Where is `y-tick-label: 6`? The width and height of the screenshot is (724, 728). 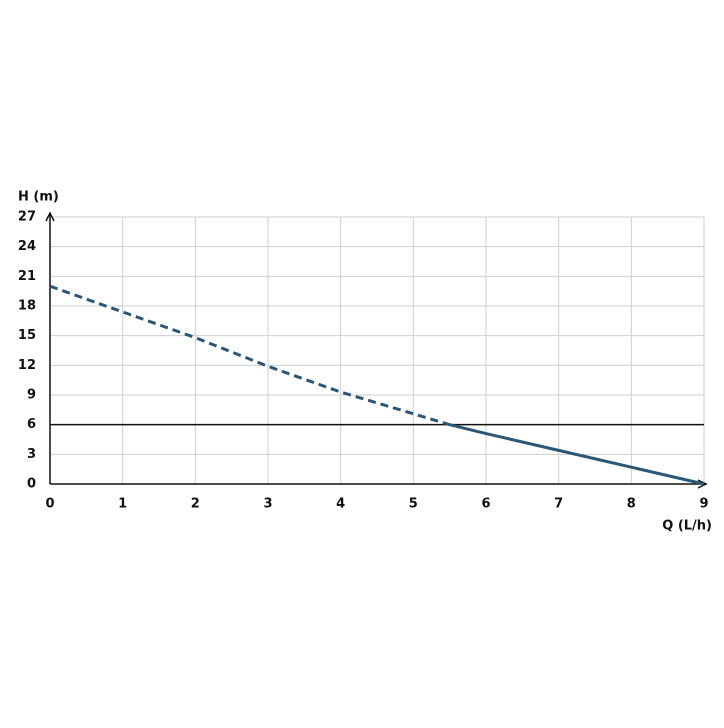
y-tick-label: 6 is located at coordinates (31, 424).